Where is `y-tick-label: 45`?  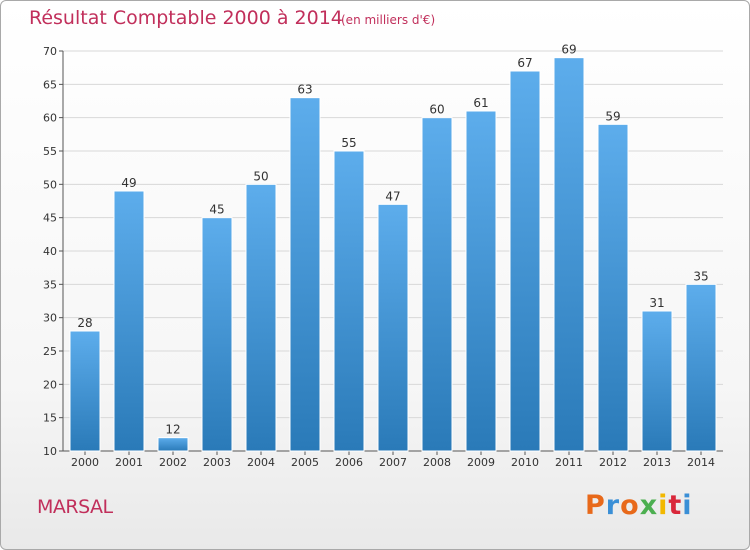
y-tick-label: 45 is located at coordinates (50, 218).